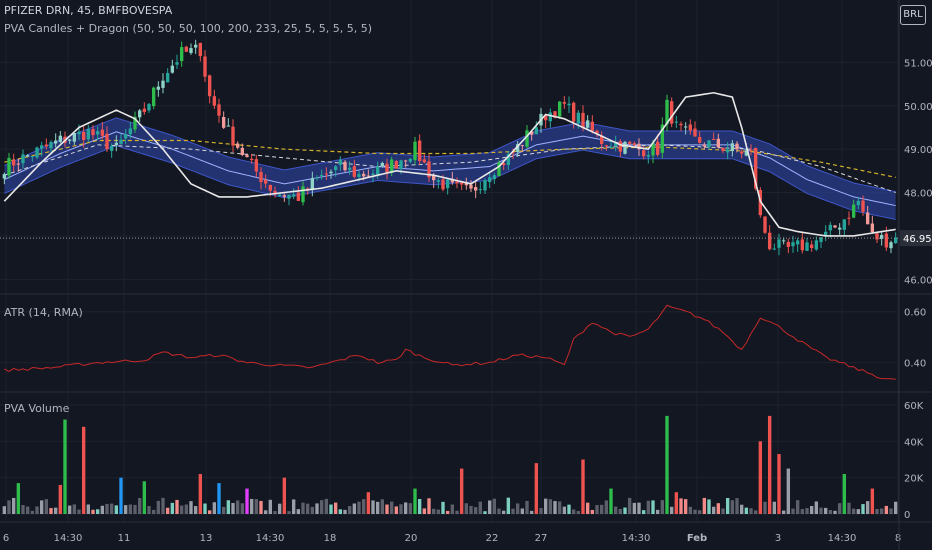  Describe the element at coordinates (915, 364) in the screenshot. I see `atr-tick-label: 0.40` at that location.